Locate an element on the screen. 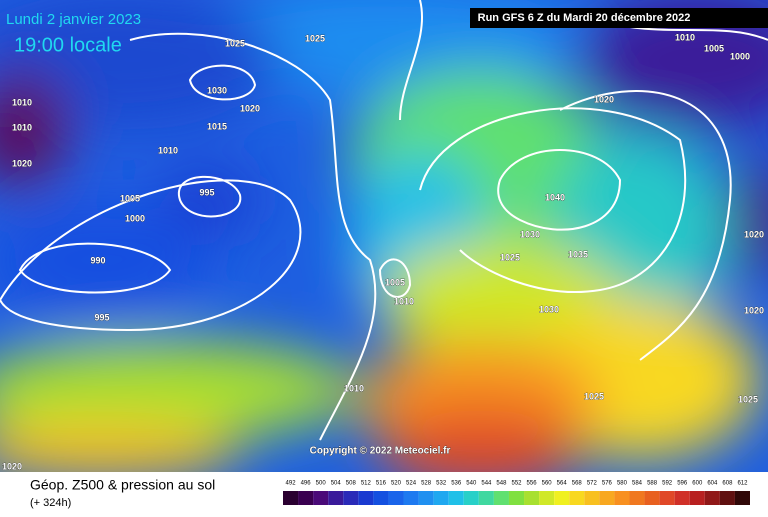  copyright: Copyright © 2022 Meteociel.fr is located at coordinates (380, 451).